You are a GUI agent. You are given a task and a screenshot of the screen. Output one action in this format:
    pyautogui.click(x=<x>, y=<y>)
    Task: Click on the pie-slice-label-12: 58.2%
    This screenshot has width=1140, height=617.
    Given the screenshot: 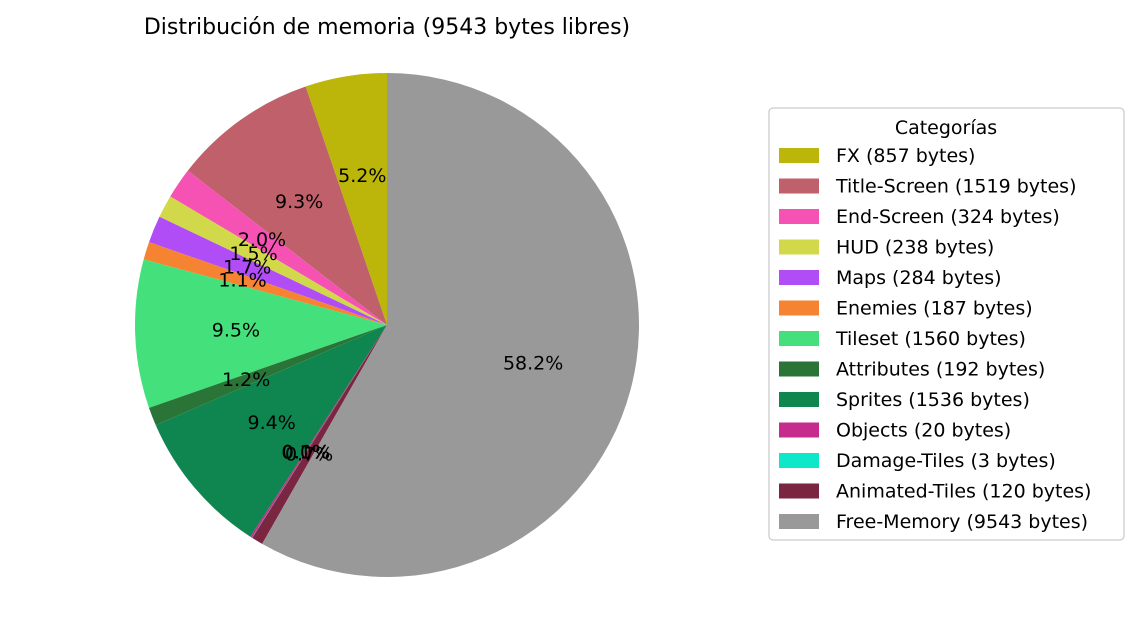 What is the action you would take?
    pyautogui.click(x=533, y=364)
    